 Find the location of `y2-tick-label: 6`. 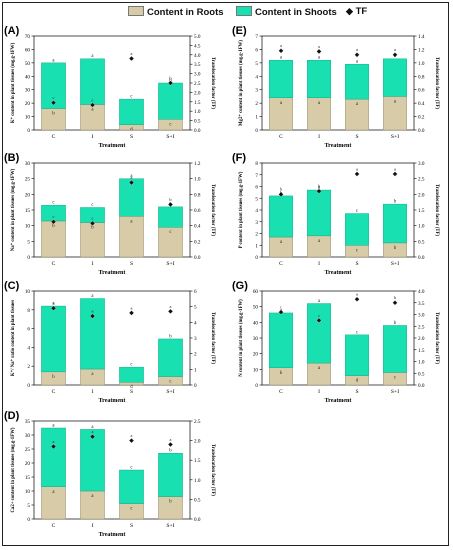

y2-tick-label: 6 is located at coordinates (195, 292).